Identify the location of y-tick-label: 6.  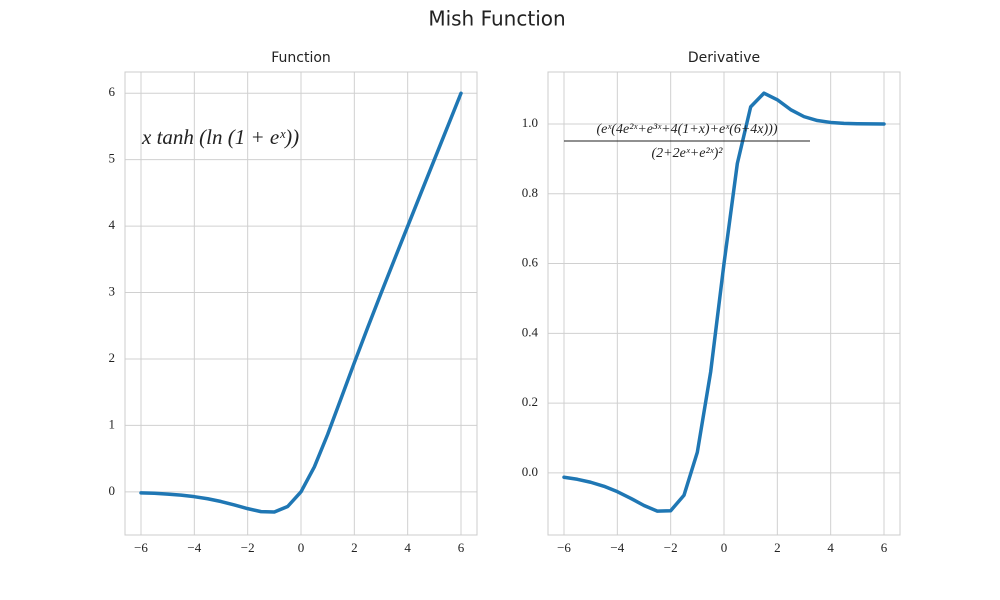
(112, 91).